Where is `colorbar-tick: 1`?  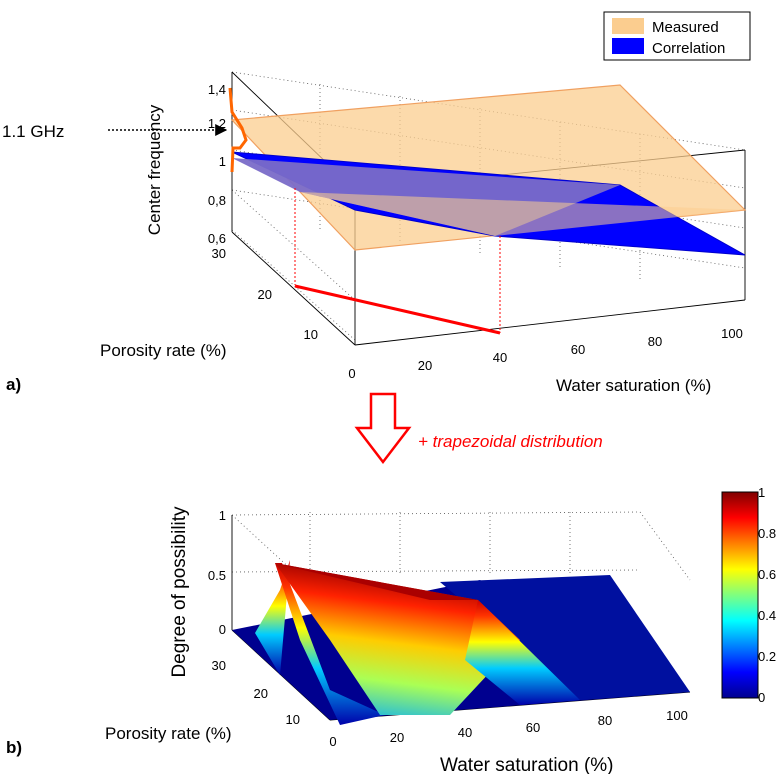 colorbar-tick: 1 is located at coordinates (761, 492).